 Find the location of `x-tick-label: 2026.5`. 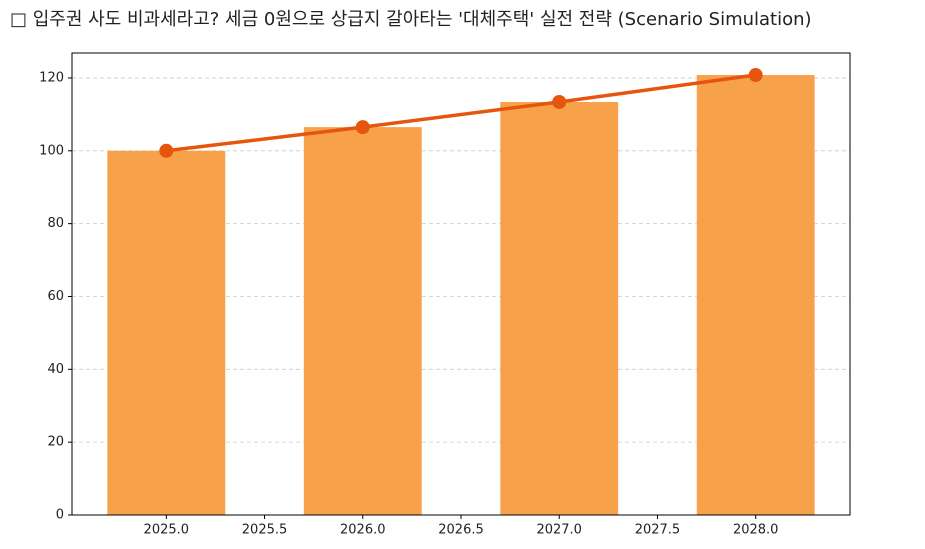

x-tick-label: 2026.5 is located at coordinates (461, 530).